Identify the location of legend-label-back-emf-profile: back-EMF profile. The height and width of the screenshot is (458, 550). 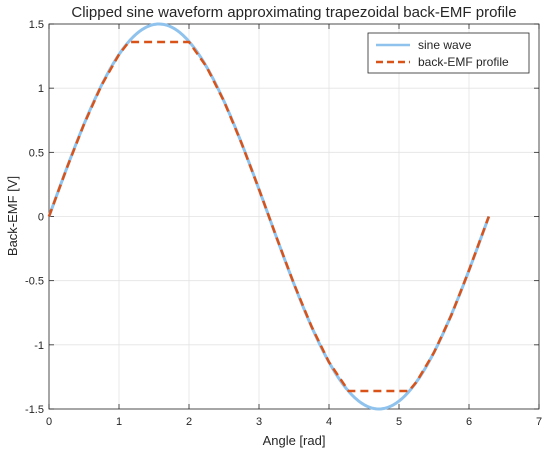
(463, 62).